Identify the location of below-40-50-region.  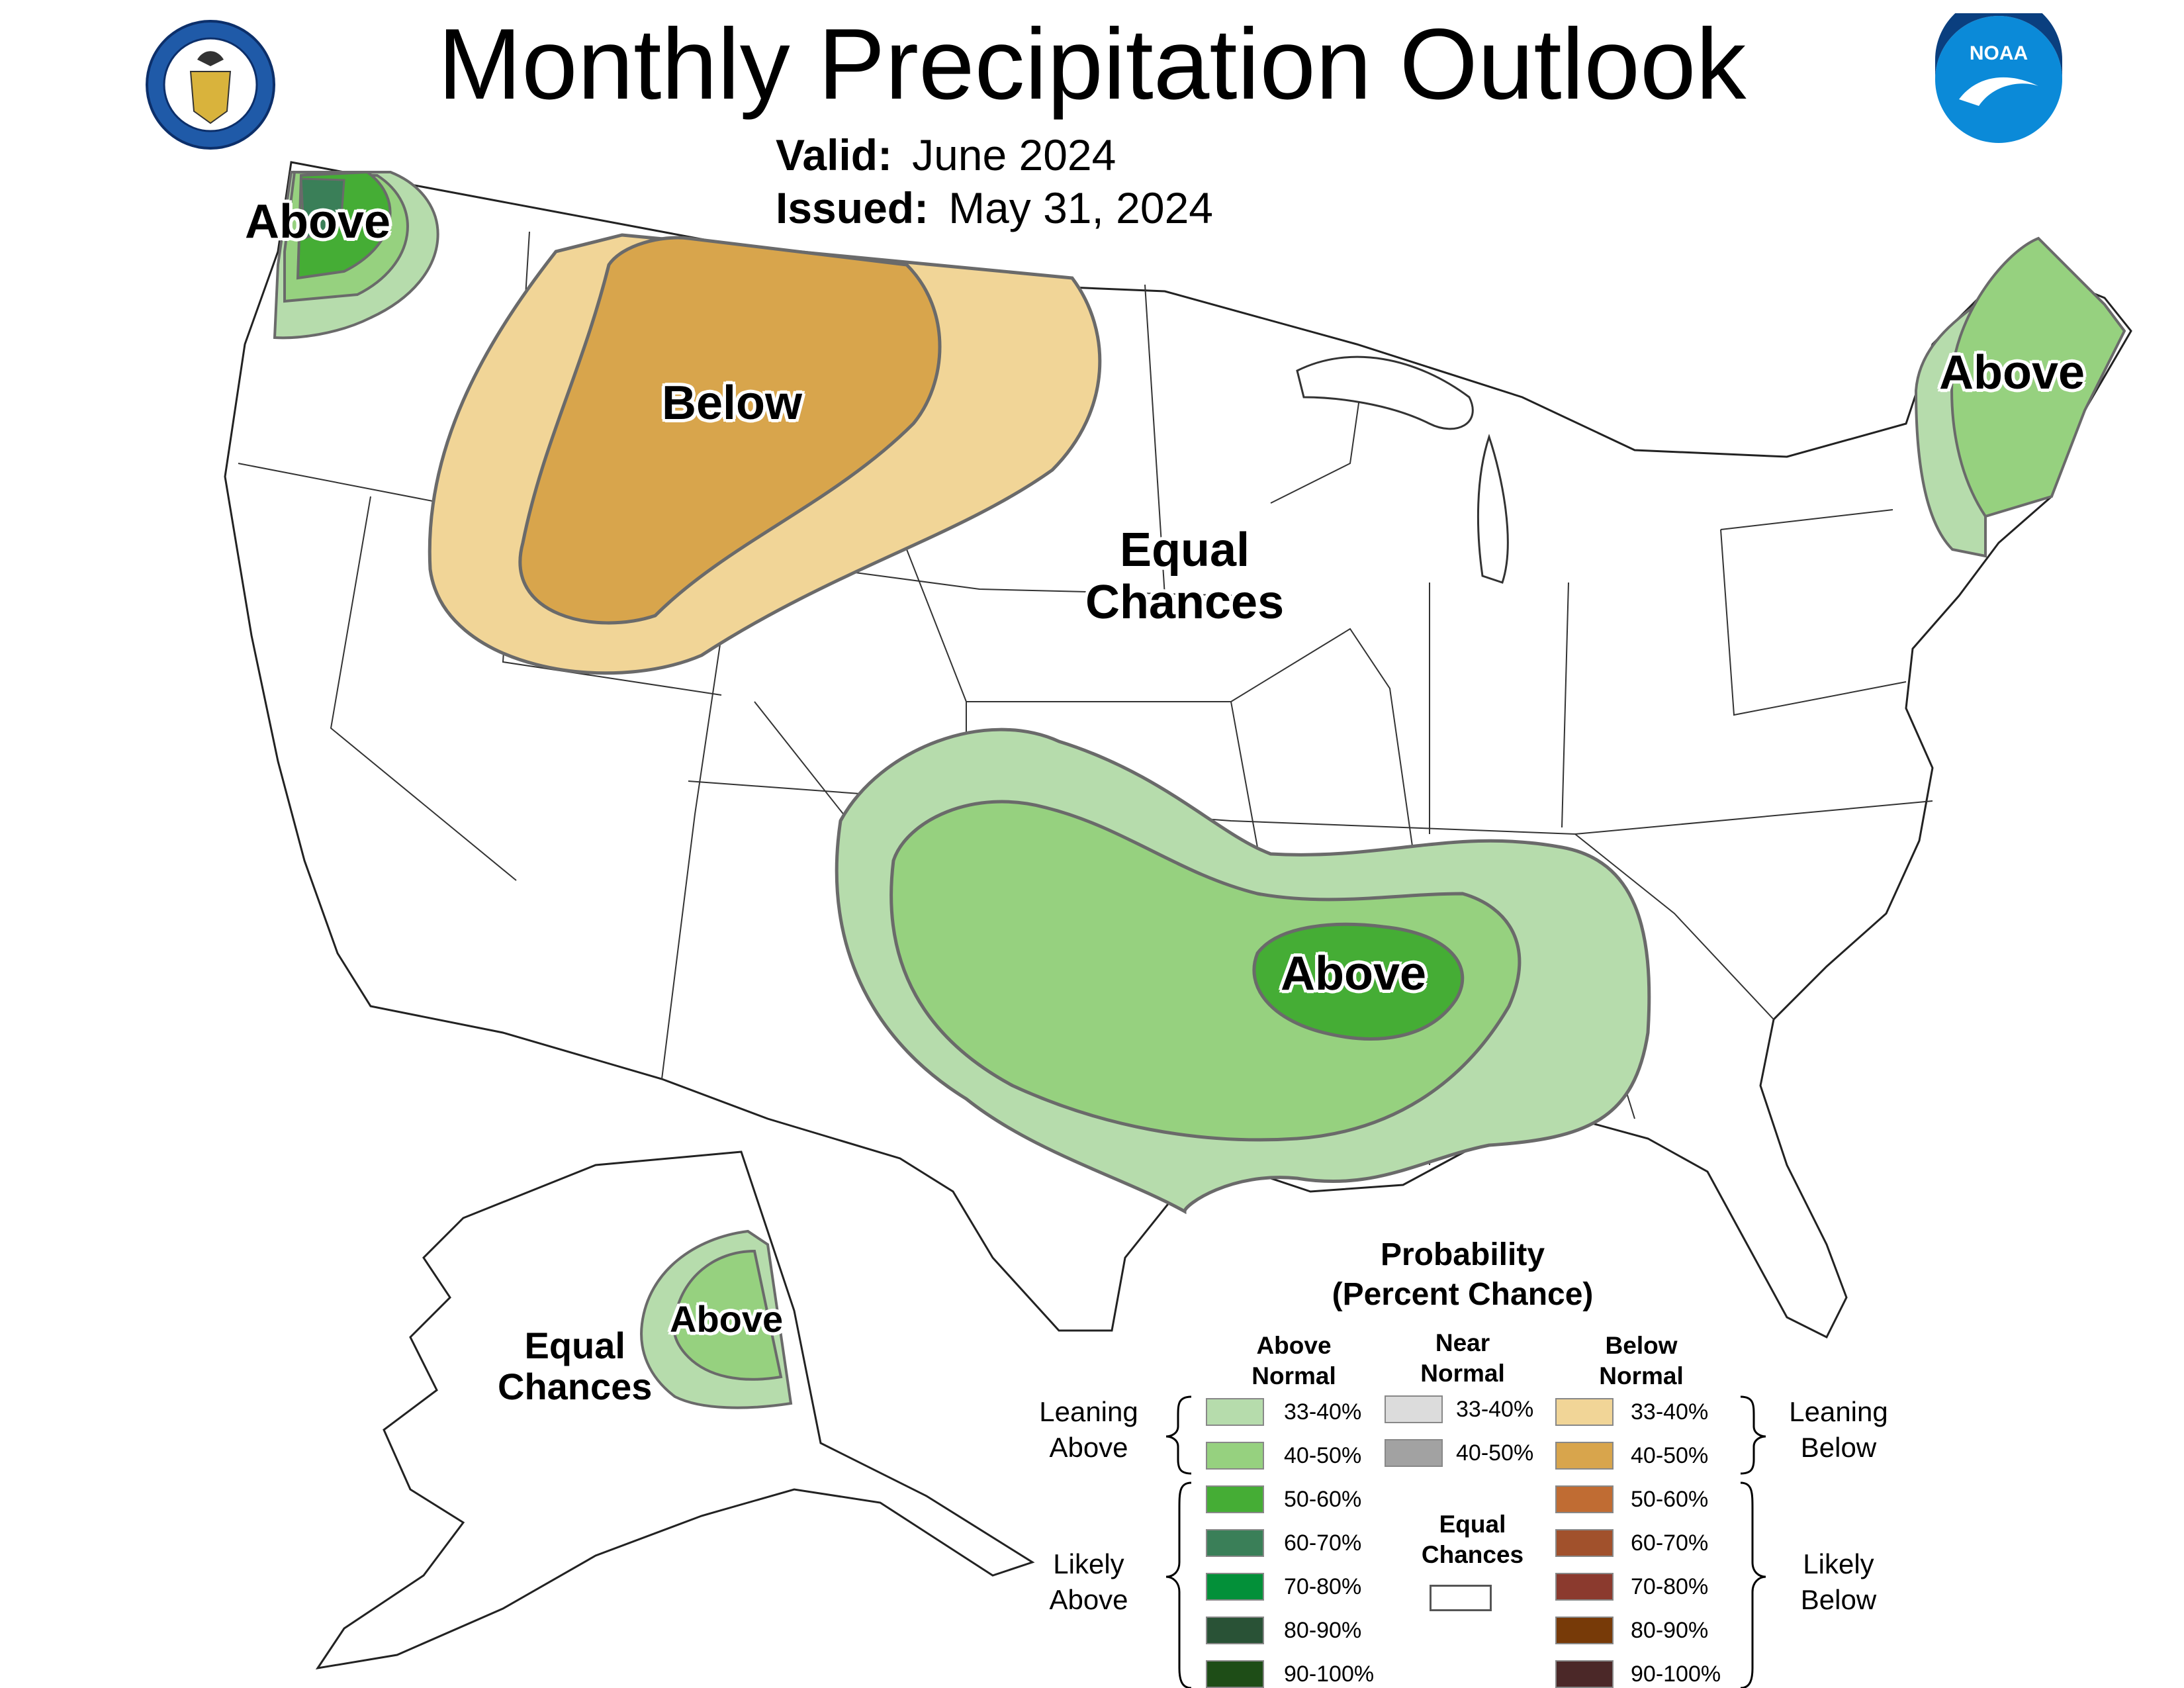
(730, 430).